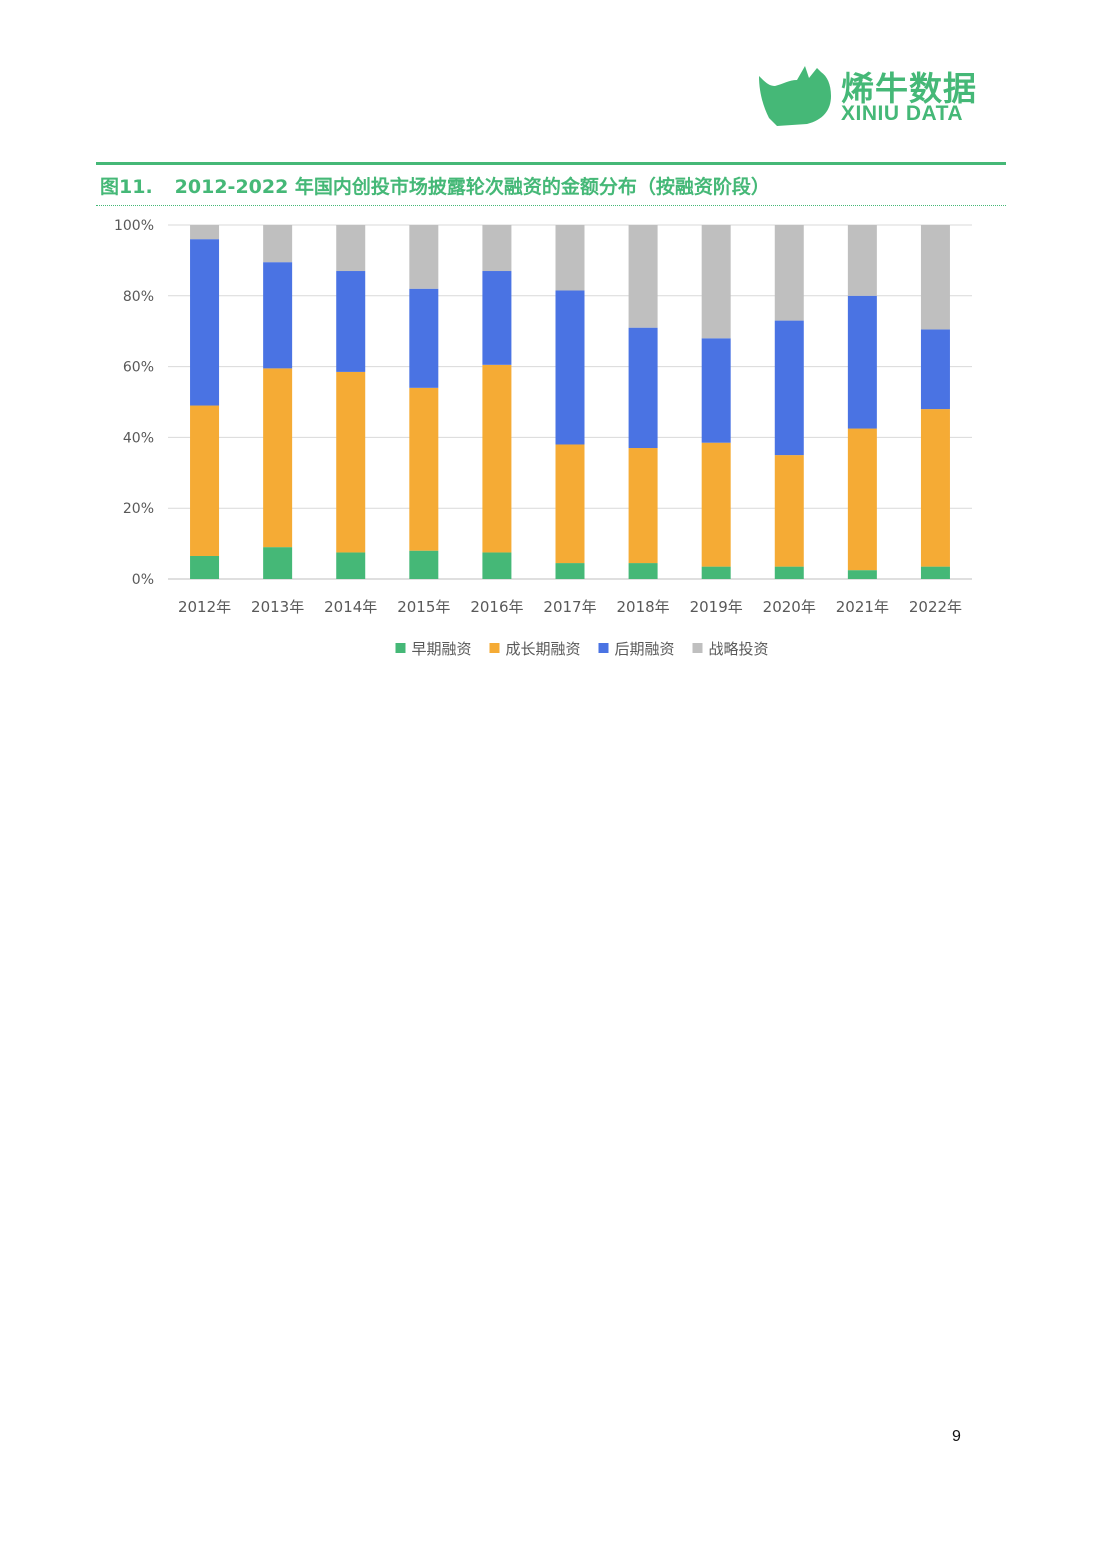  I want to click on figure-number: 图11., so click(126, 187).